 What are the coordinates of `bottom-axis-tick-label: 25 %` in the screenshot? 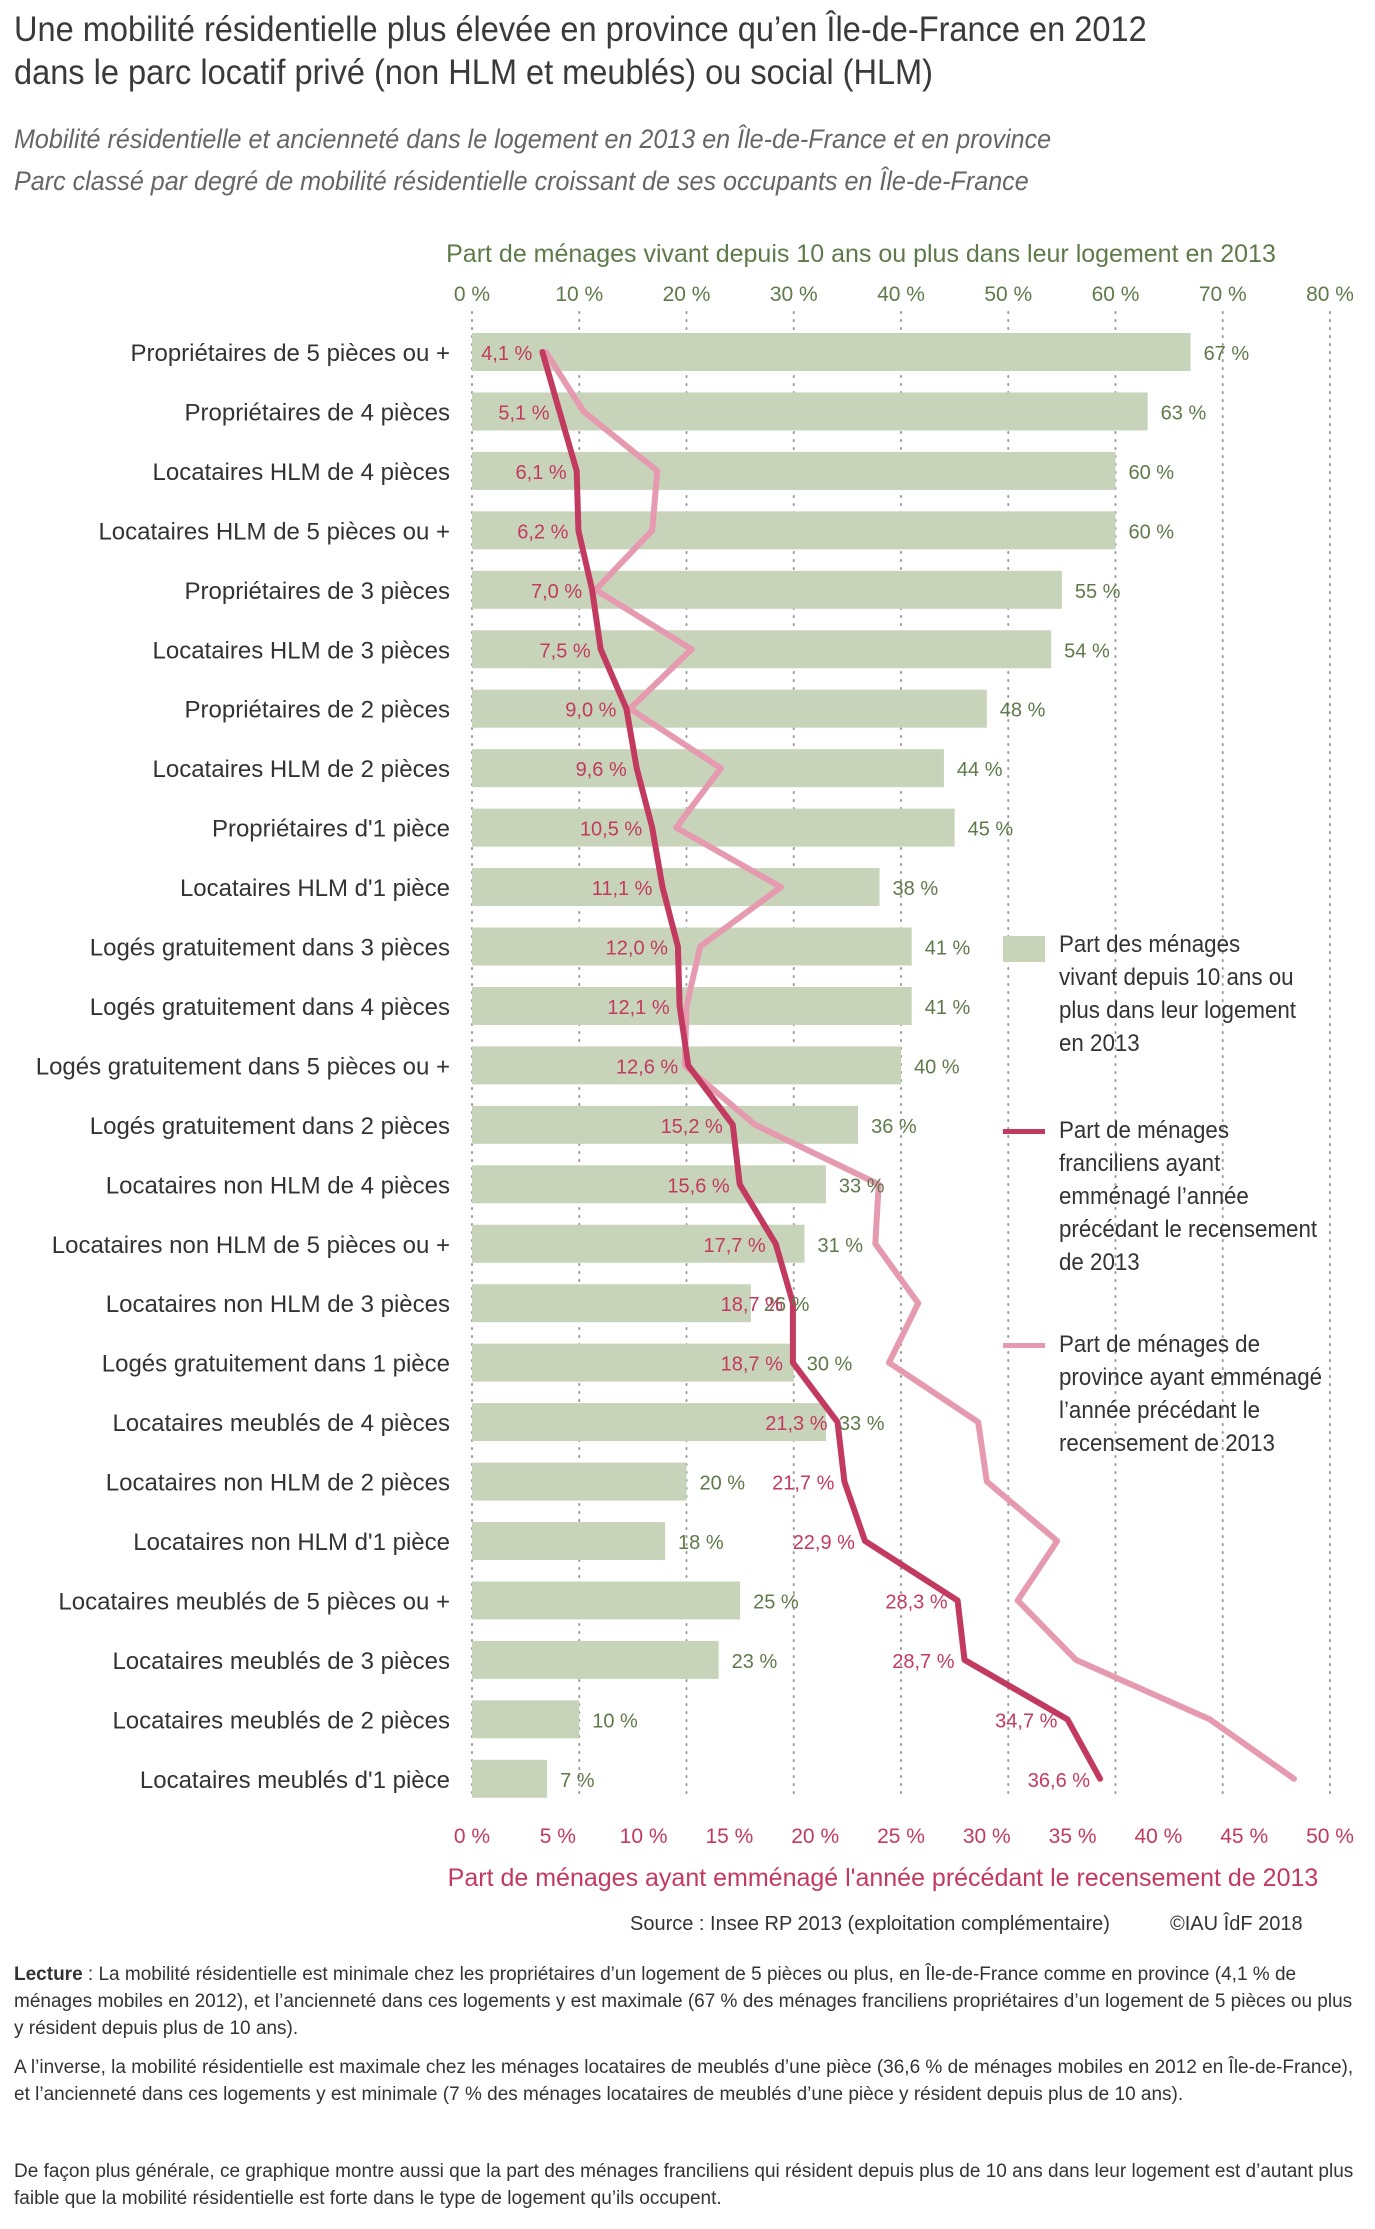 It's located at (901, 1836).